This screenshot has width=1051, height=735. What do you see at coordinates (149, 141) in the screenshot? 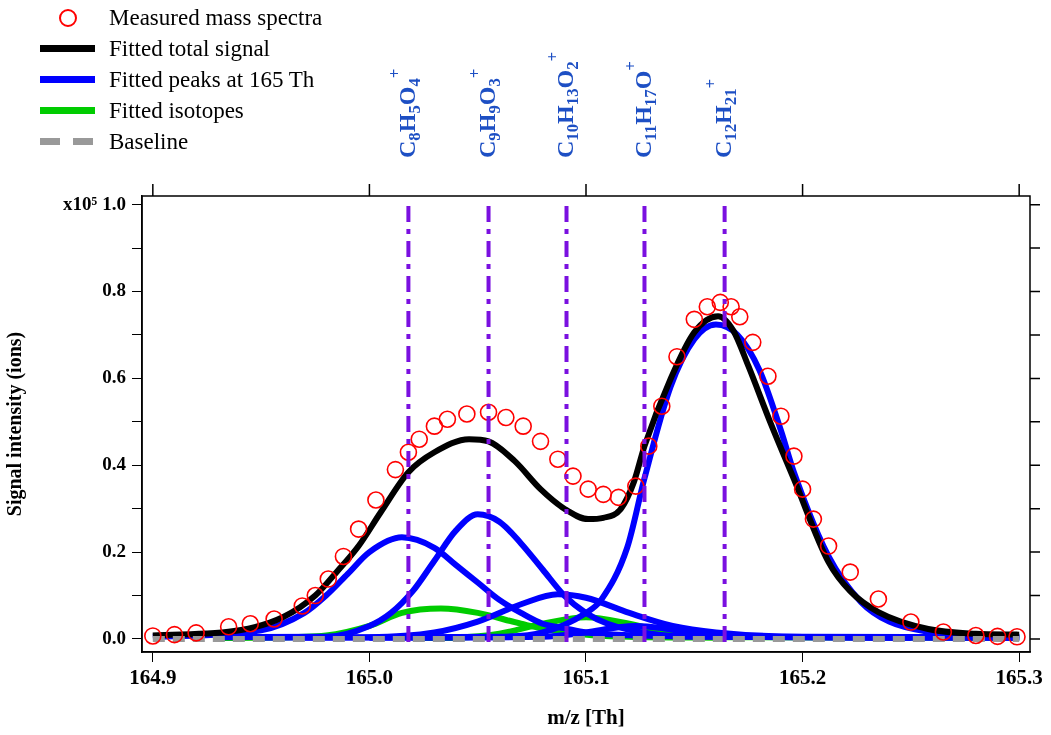
I see `legend-label: Baseline` at bounding box center [149, 141].